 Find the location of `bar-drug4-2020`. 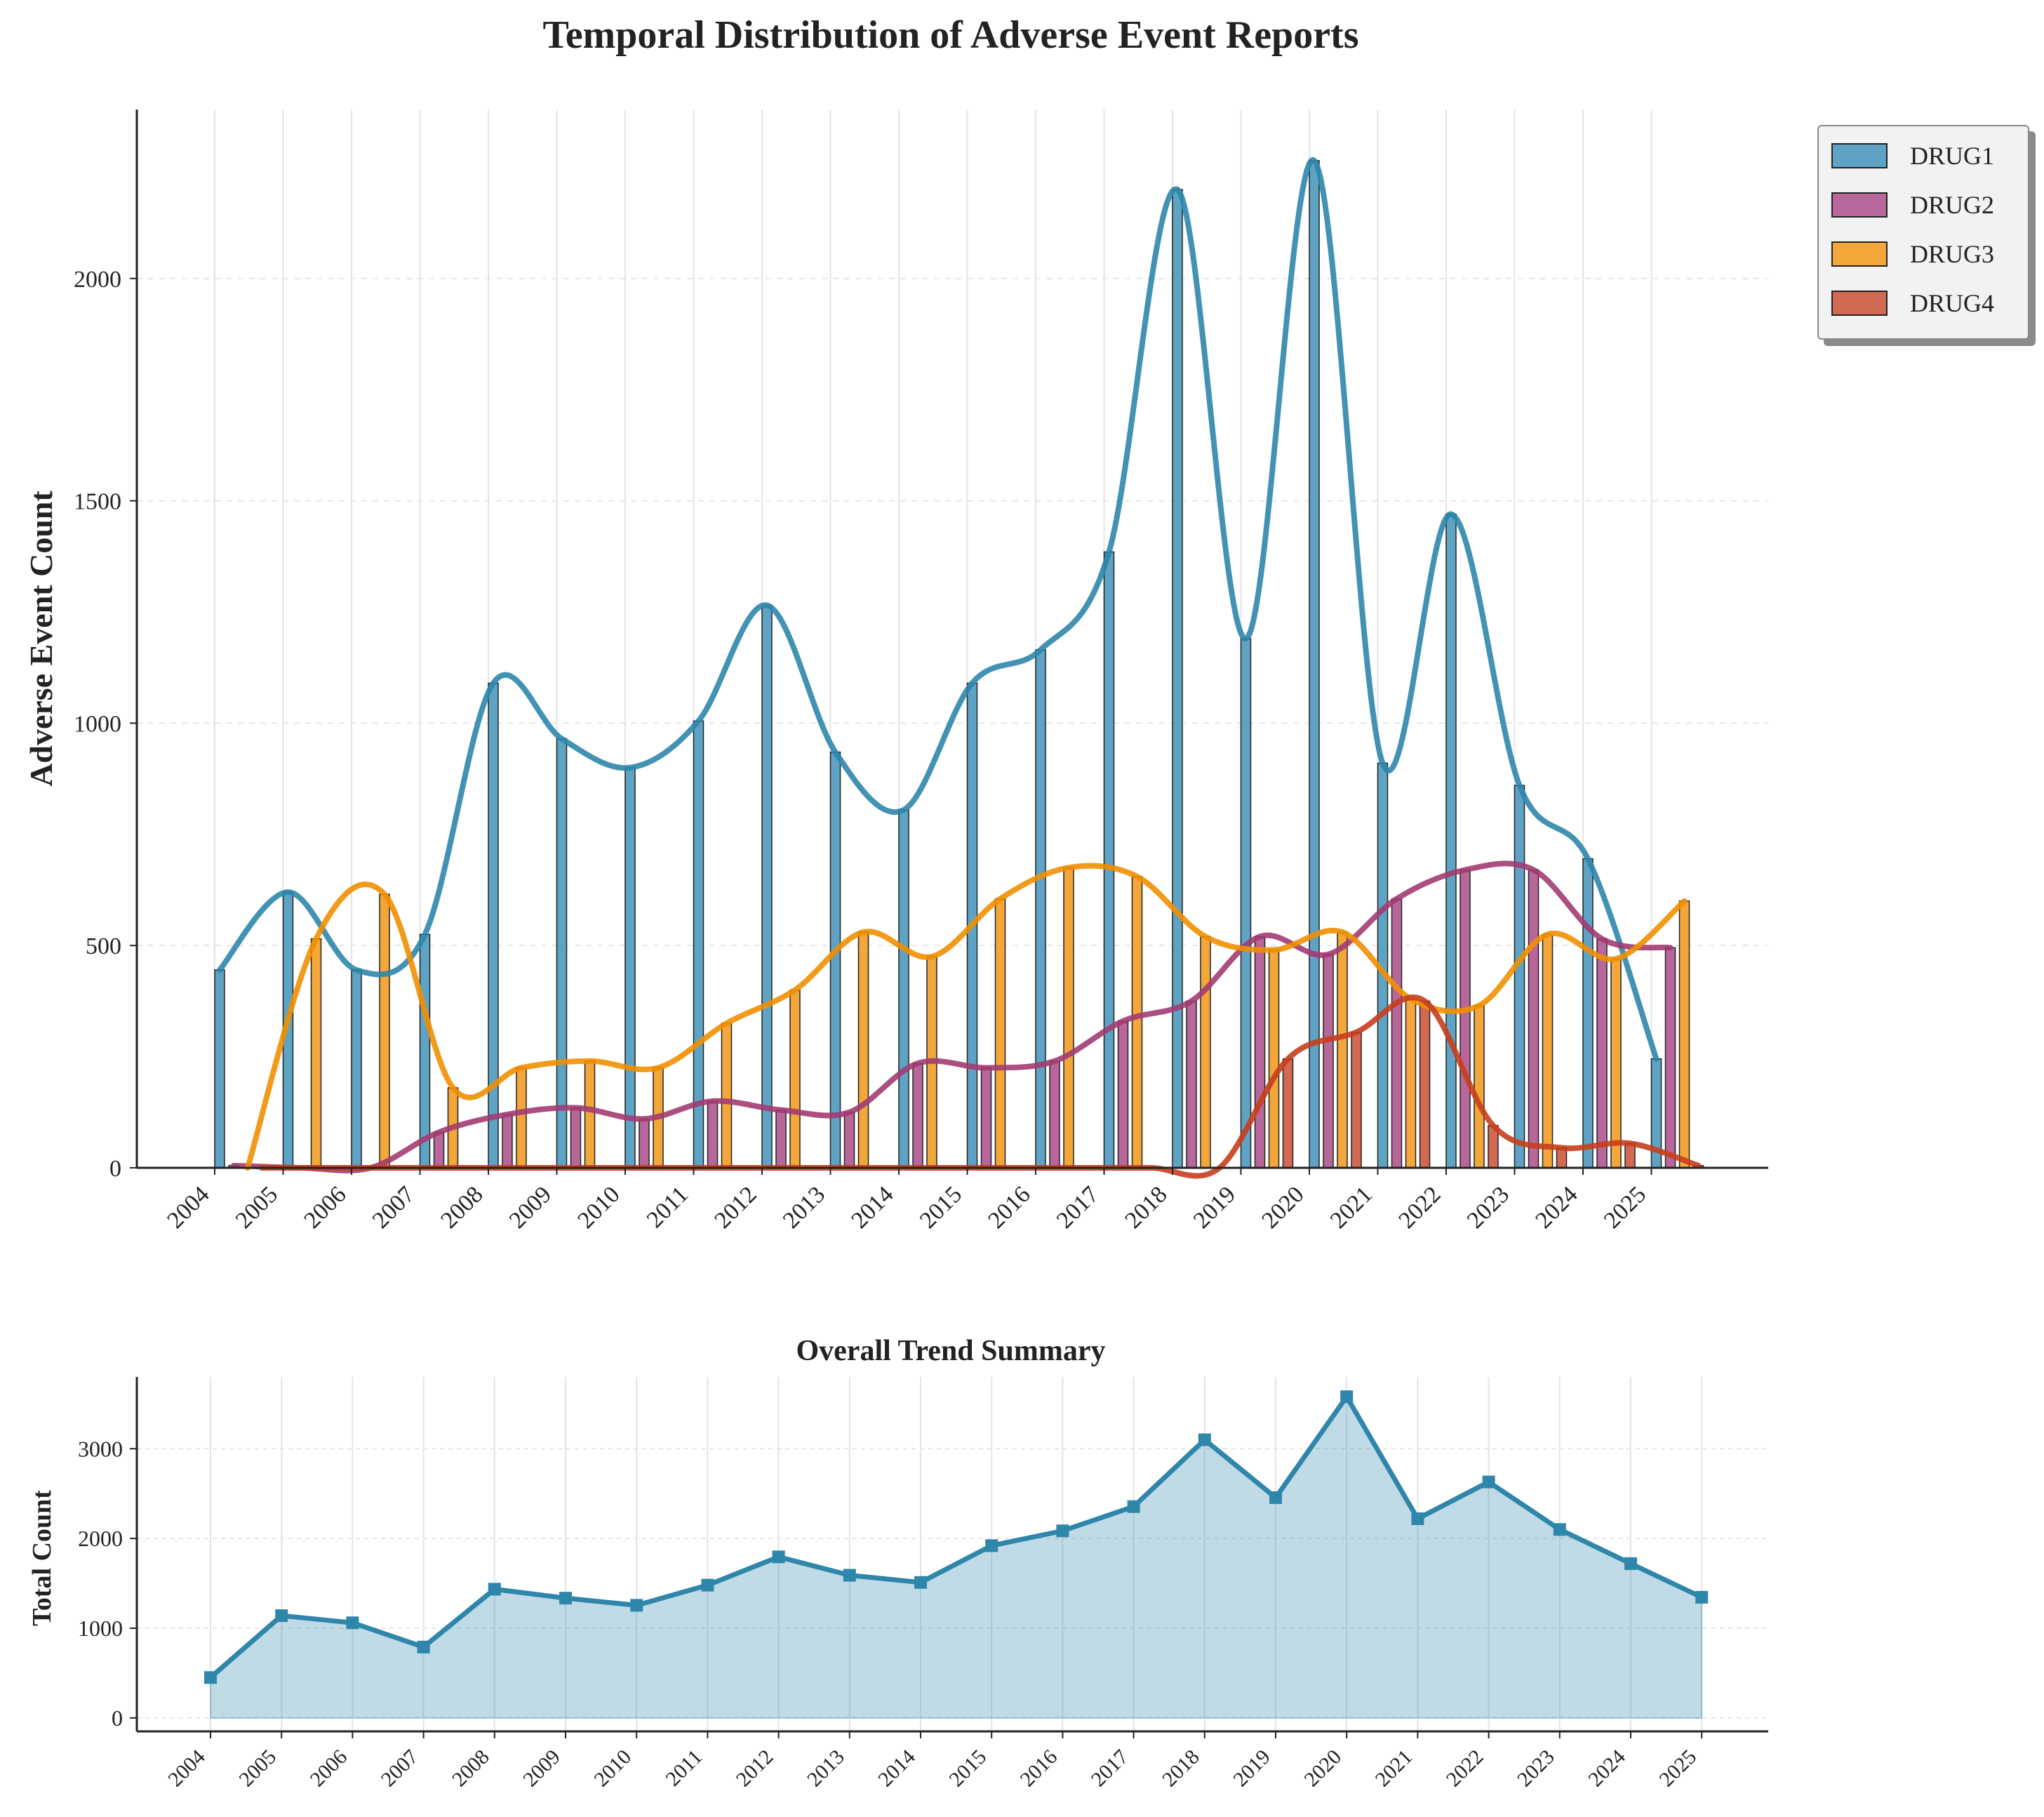

bar-drug4-2020 is located at coordinates (1356, 1100).